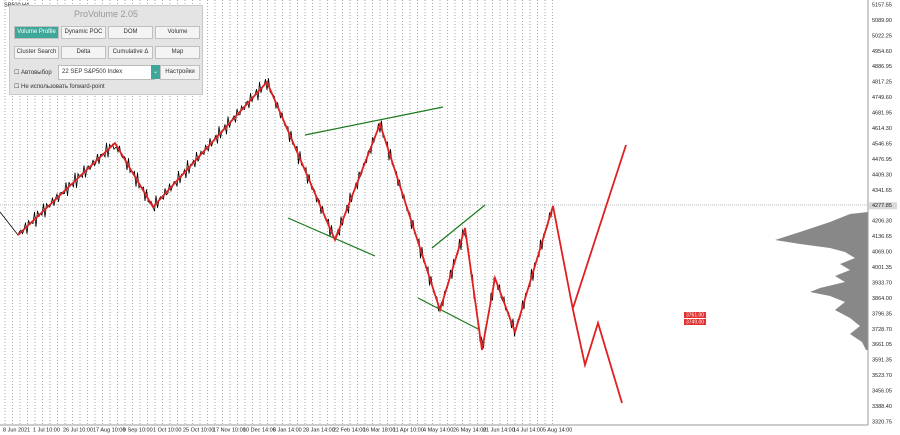 Image resolution: width=900 pixels, height=435 pixels. Describe the element at coordinates (83, 52) in the screenshot. I see `panel-button: Delta` at that location.